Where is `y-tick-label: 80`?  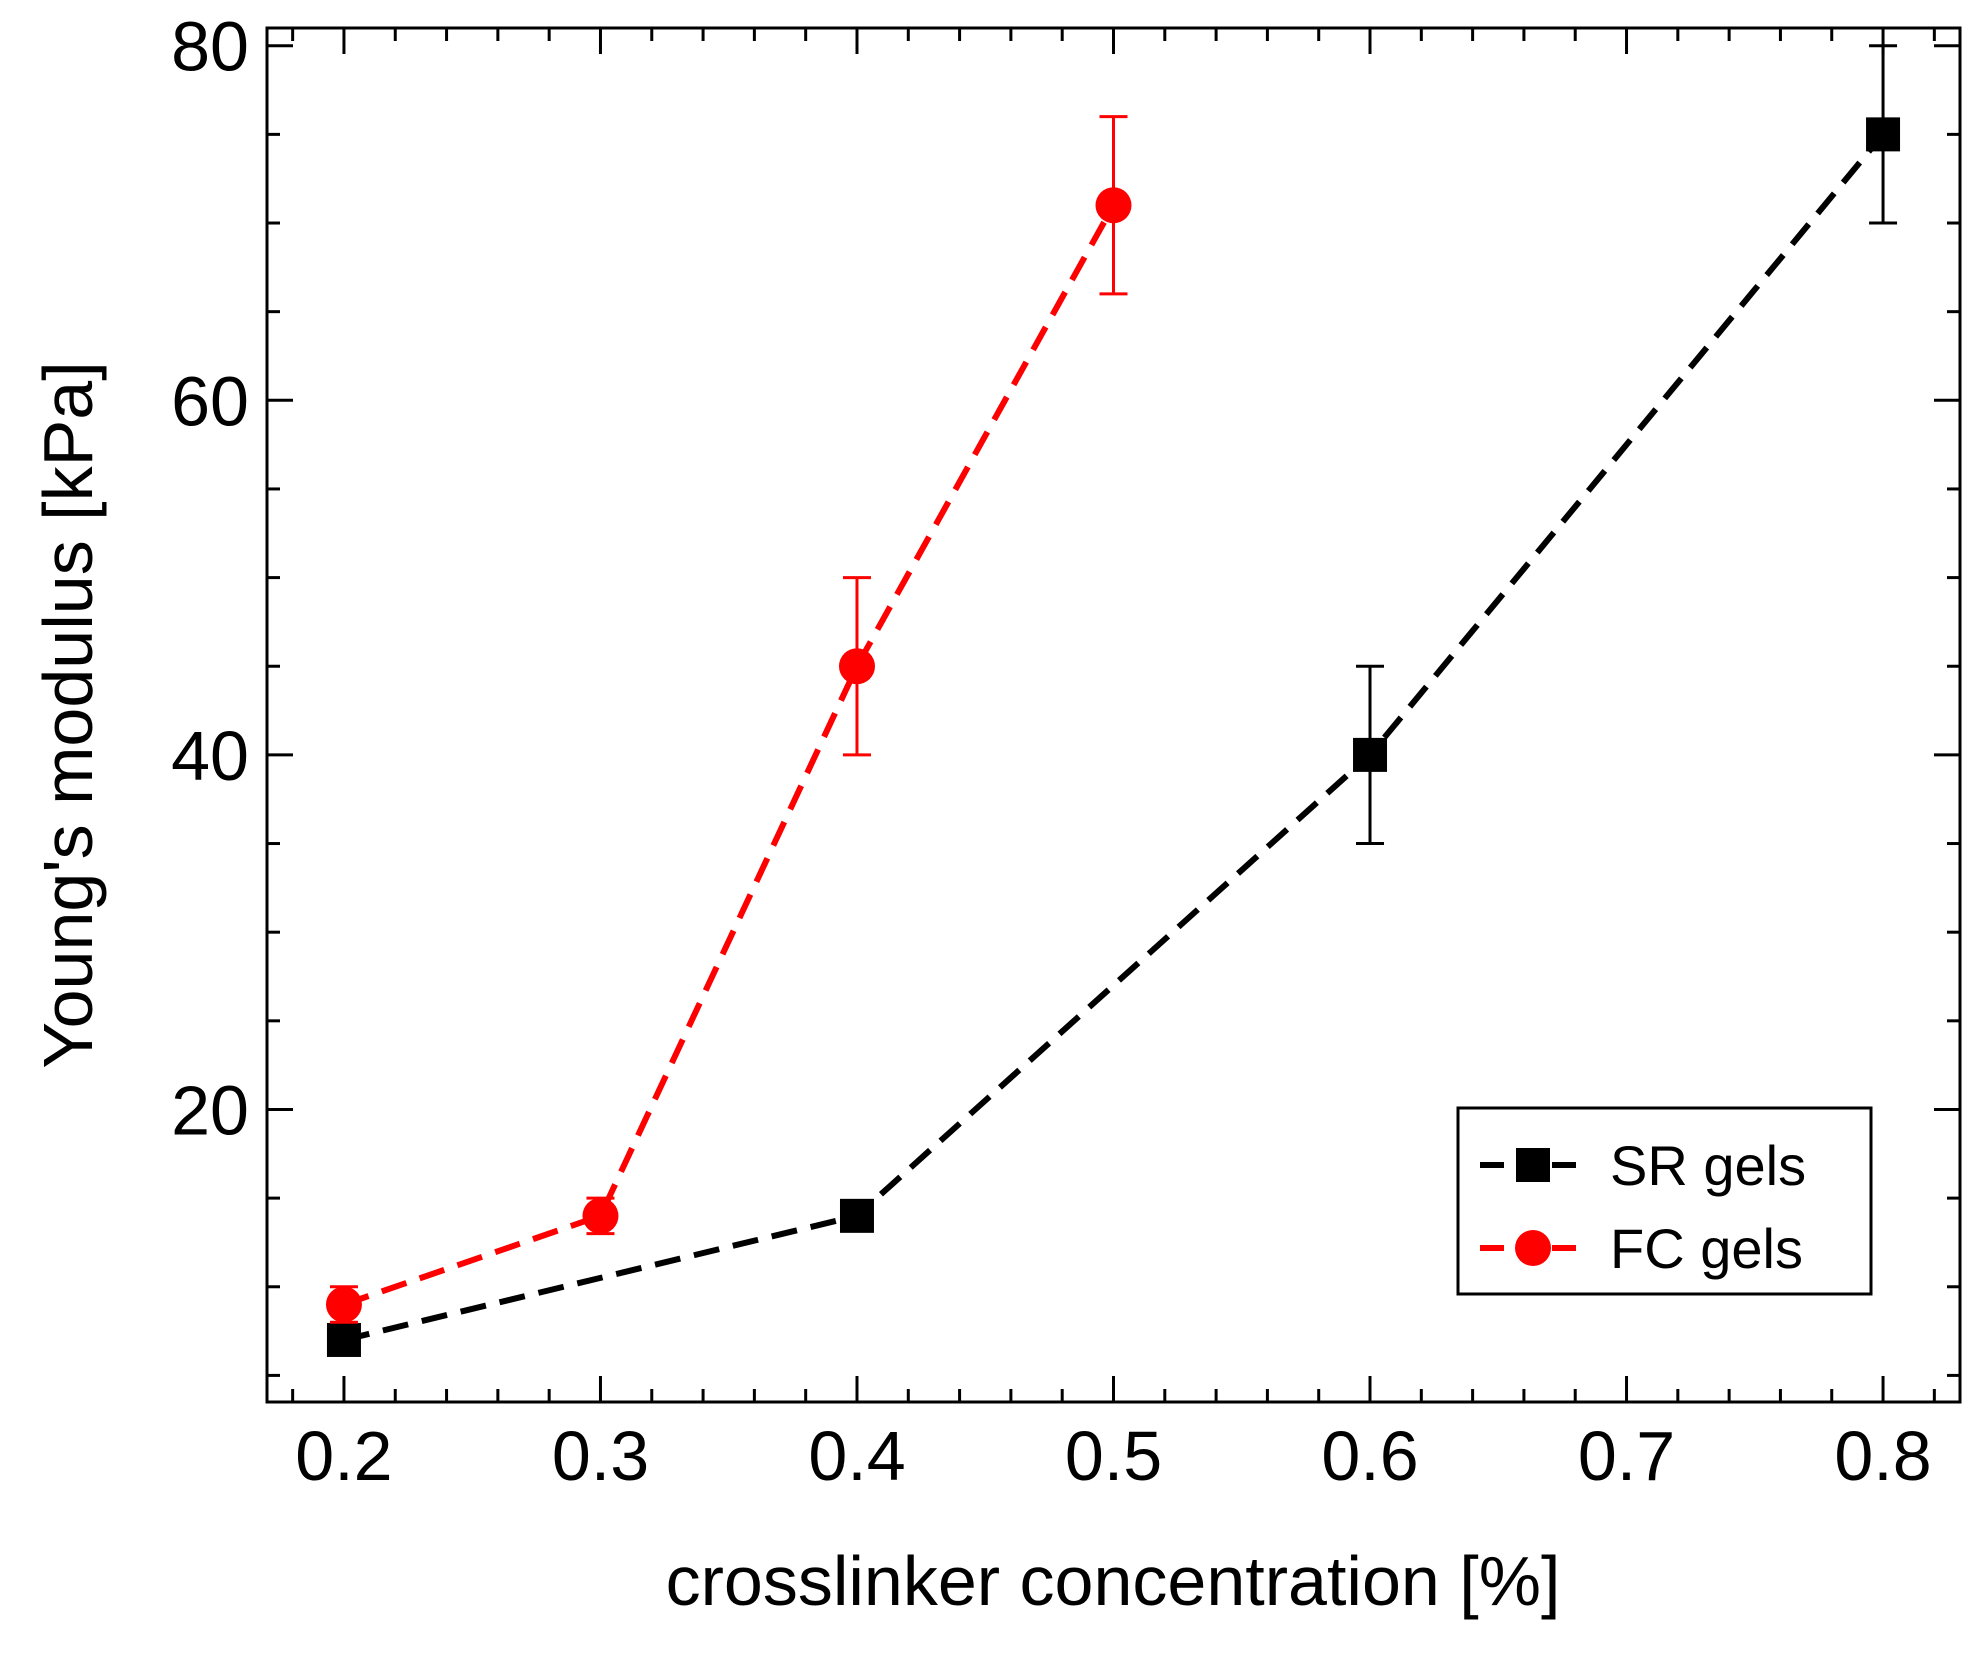
y-tick-label: 80 is located at coordinates (210, 47).